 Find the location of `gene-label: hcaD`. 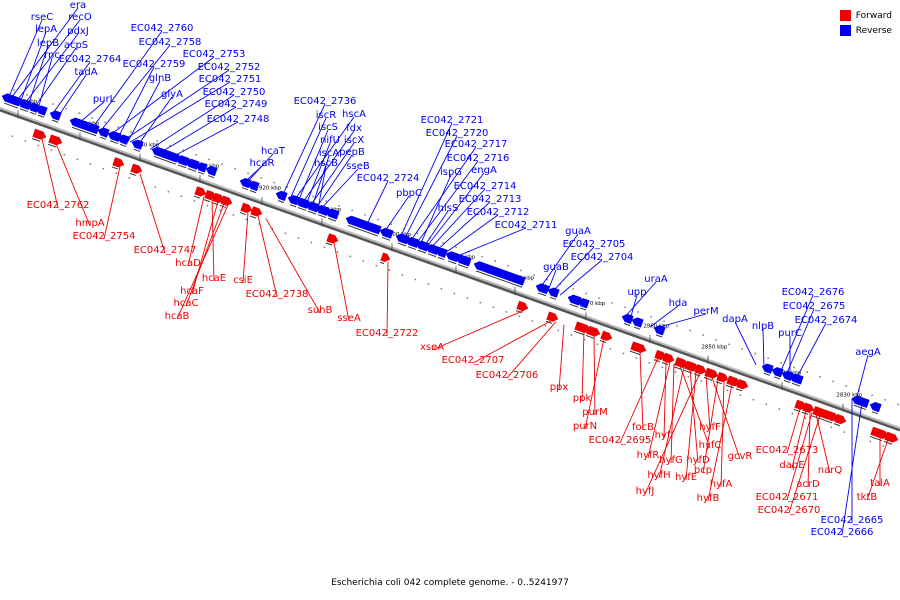

gene-label: hcaD is located at coordinates (188, 263).